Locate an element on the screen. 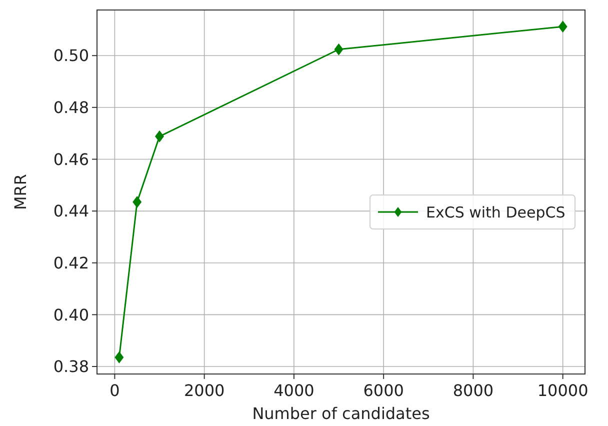 The height and width of the screenshot is (426, 608). y-tick-label: 0.50 is located at coordinates (71, 56).